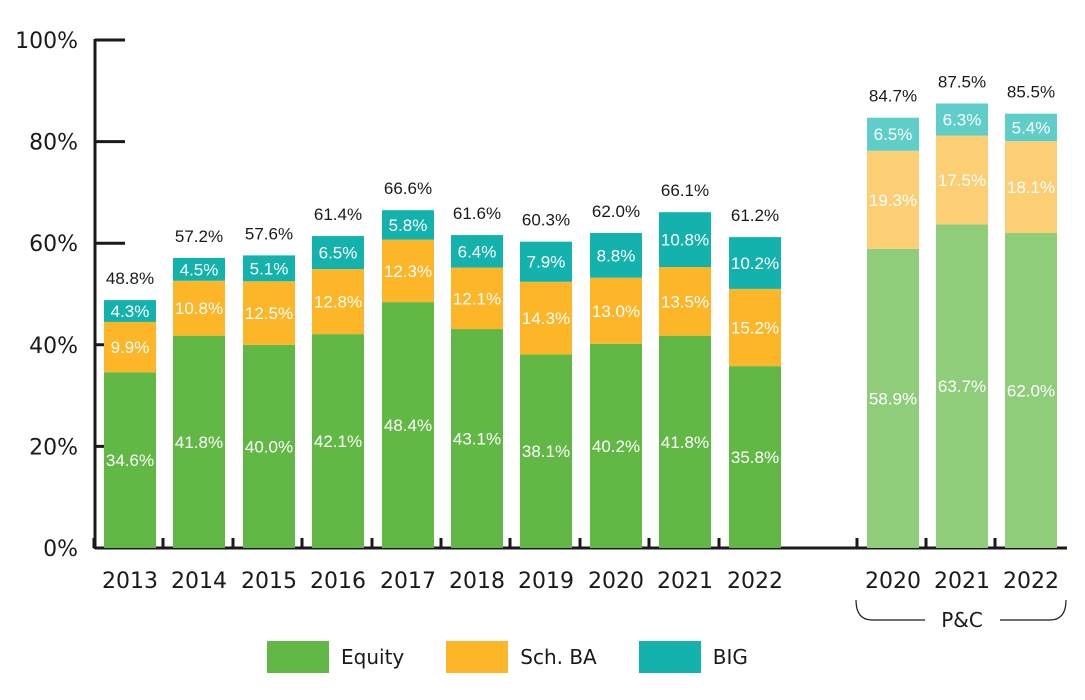 The width and height of the screenshot is (1085, 700). I want to click on bar-total-label: 57.6%, so click(269, 233).